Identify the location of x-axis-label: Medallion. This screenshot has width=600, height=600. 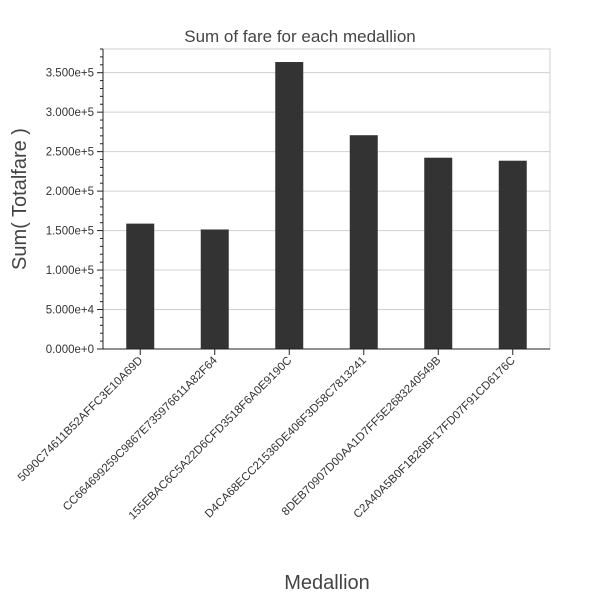
(327, 583).